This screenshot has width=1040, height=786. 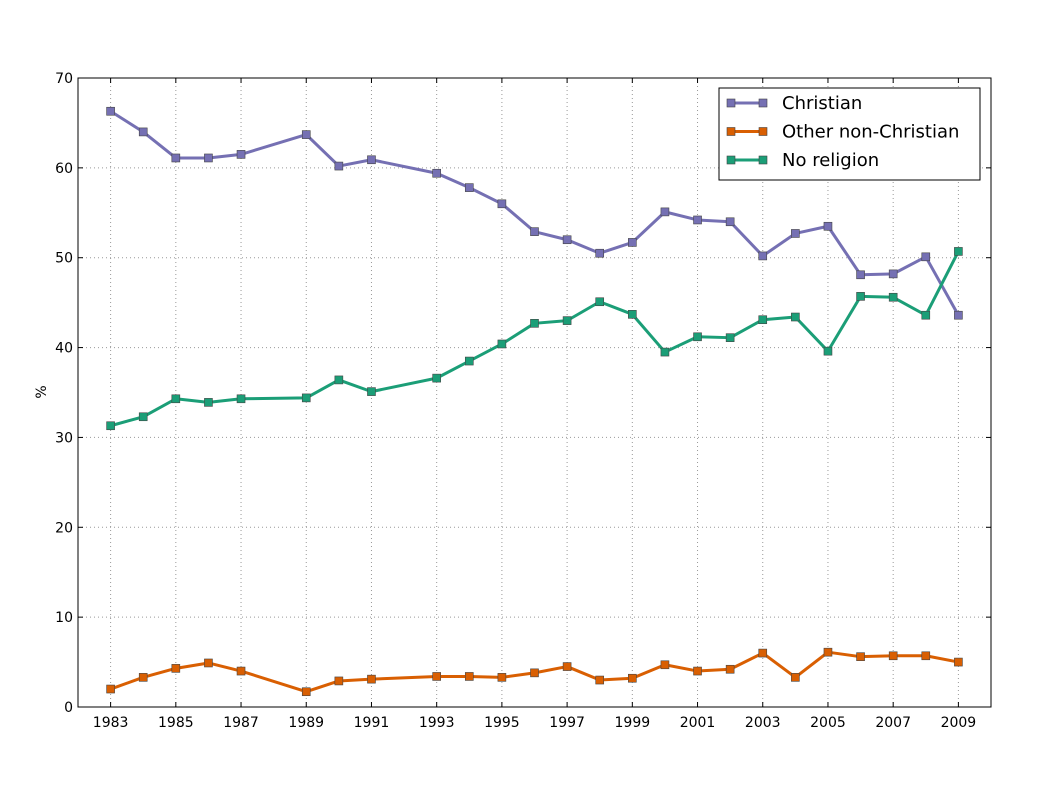 What do you see at coordinates (959, 723) in the screenshot?
I see `x-tick-label: 2009` at bounding box center [959, 723].